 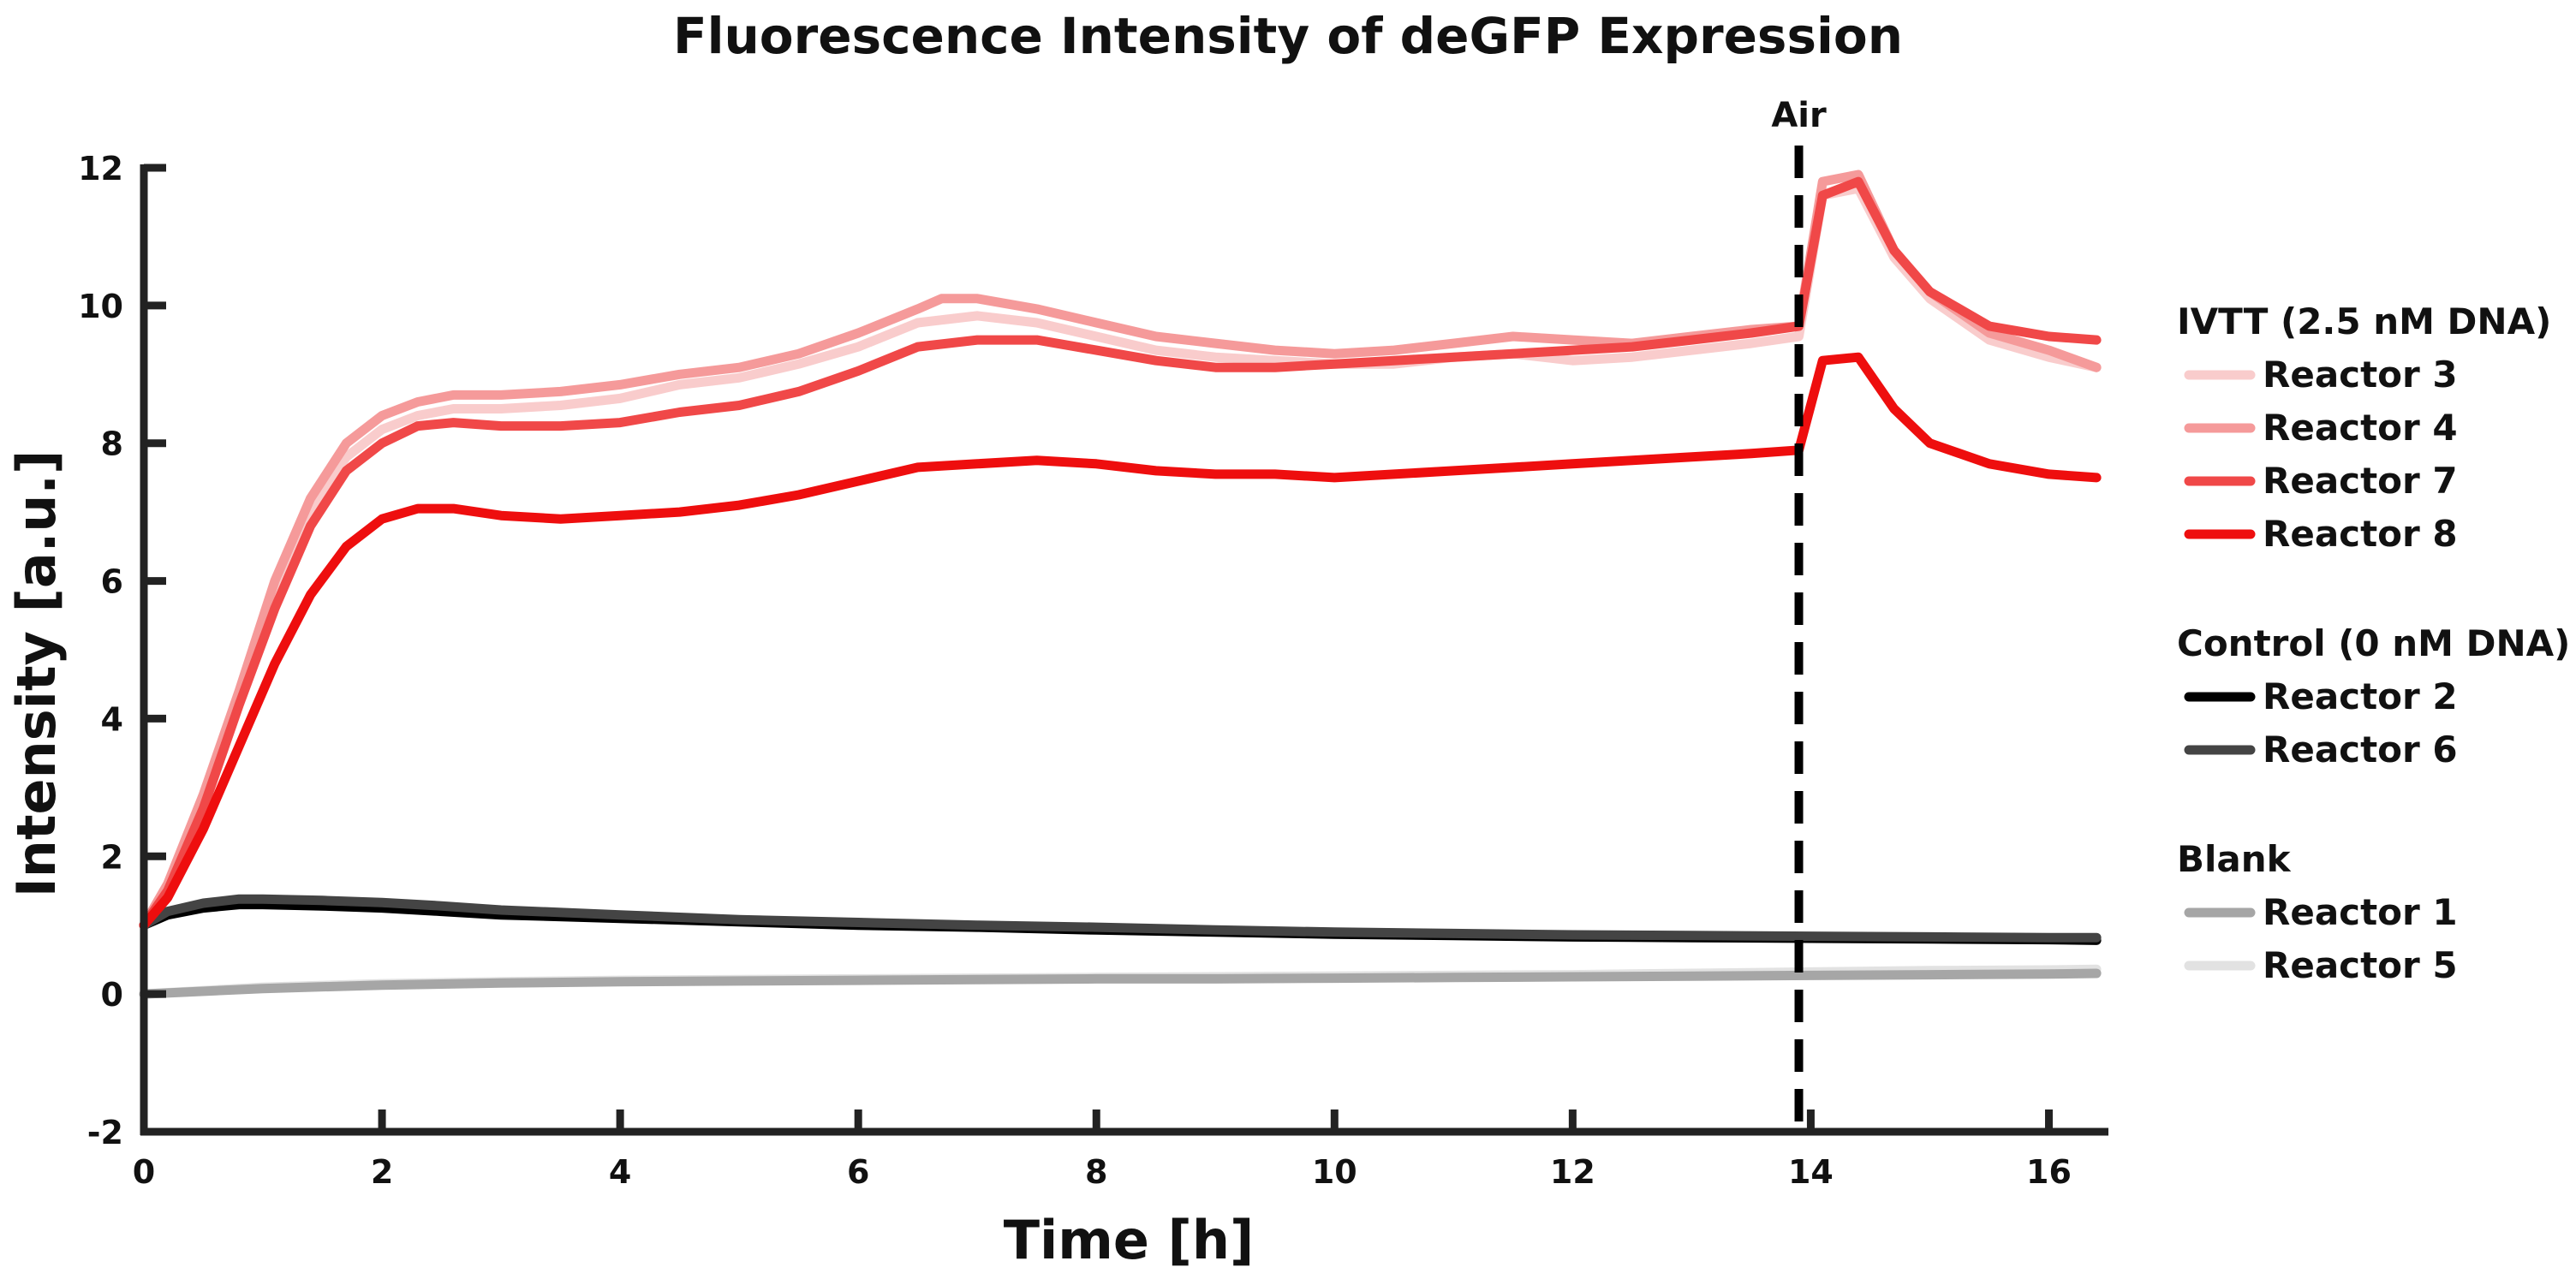 I want to click on y-axis-label: Intensity [a.u.], so click(x=36, y=674).